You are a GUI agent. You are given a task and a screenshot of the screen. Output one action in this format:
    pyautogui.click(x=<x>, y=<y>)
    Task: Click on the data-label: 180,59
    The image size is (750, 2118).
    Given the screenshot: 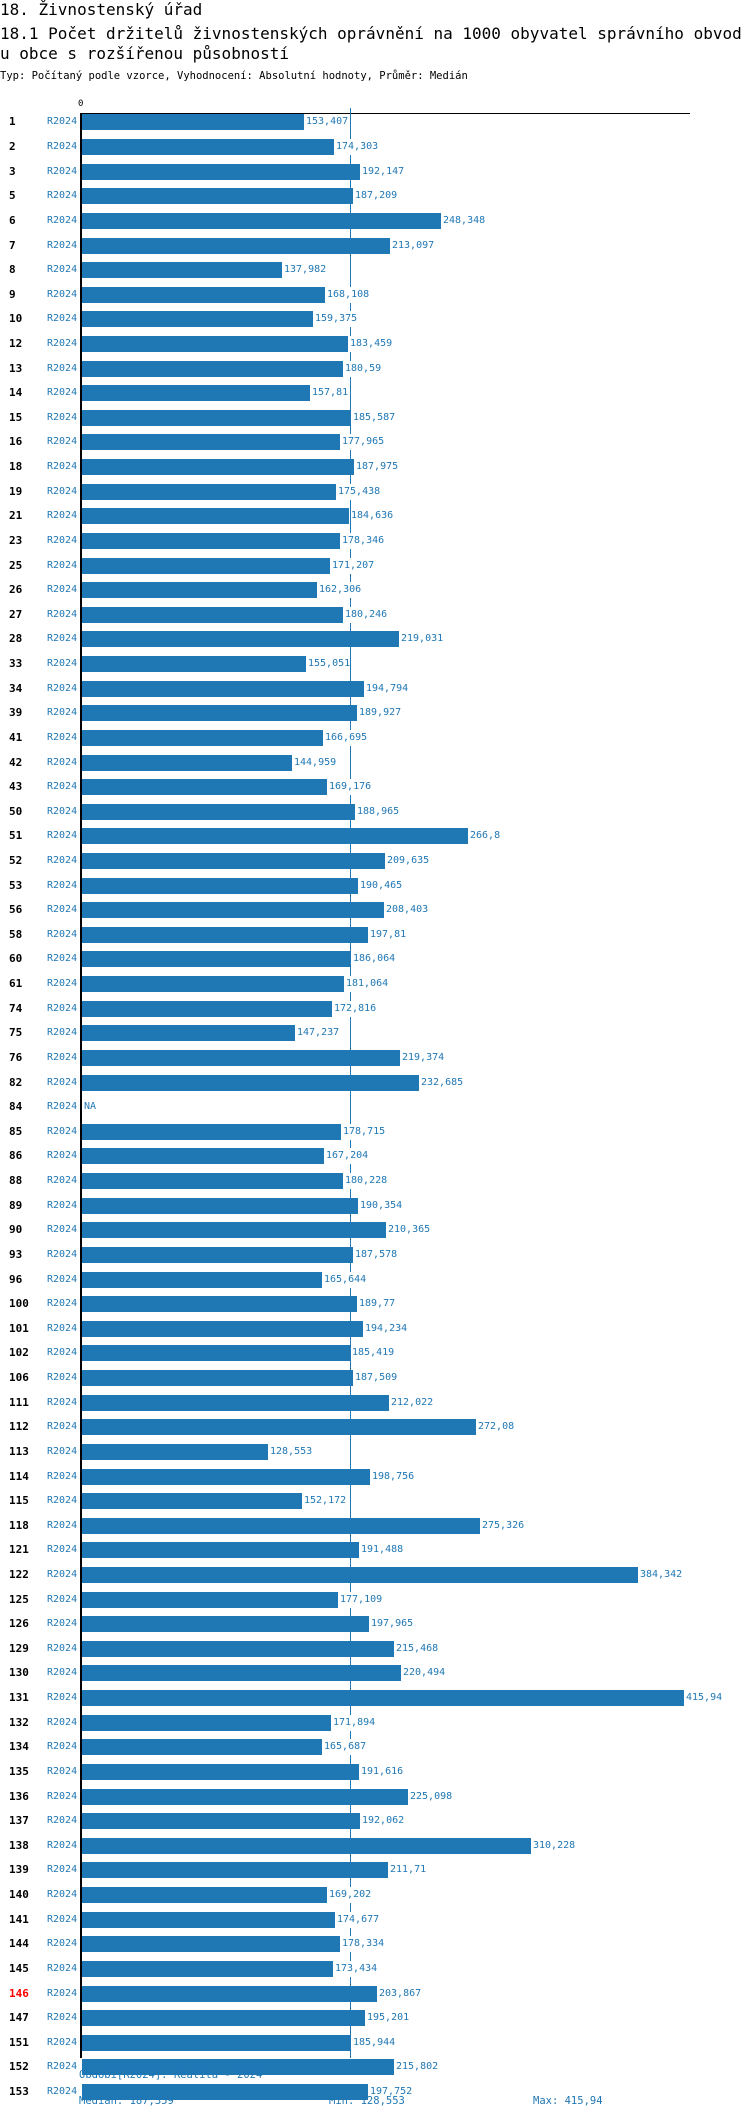 What is the action you would take?
    pyautogui.click(x=363, y=369)
    